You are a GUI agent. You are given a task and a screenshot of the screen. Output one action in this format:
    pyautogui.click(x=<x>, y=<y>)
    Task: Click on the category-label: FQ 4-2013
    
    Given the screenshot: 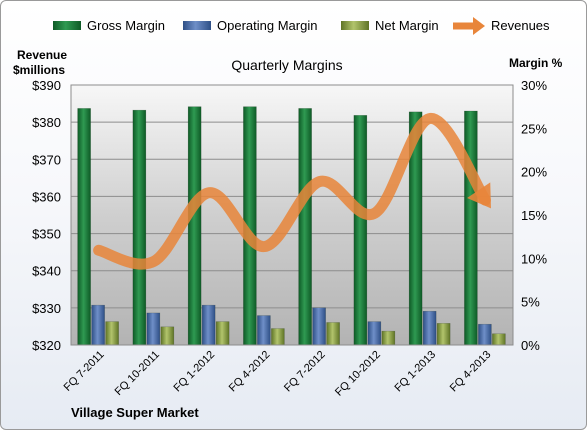 What is the action you would take?
    pyautogui.click(x=471, y=372)
    